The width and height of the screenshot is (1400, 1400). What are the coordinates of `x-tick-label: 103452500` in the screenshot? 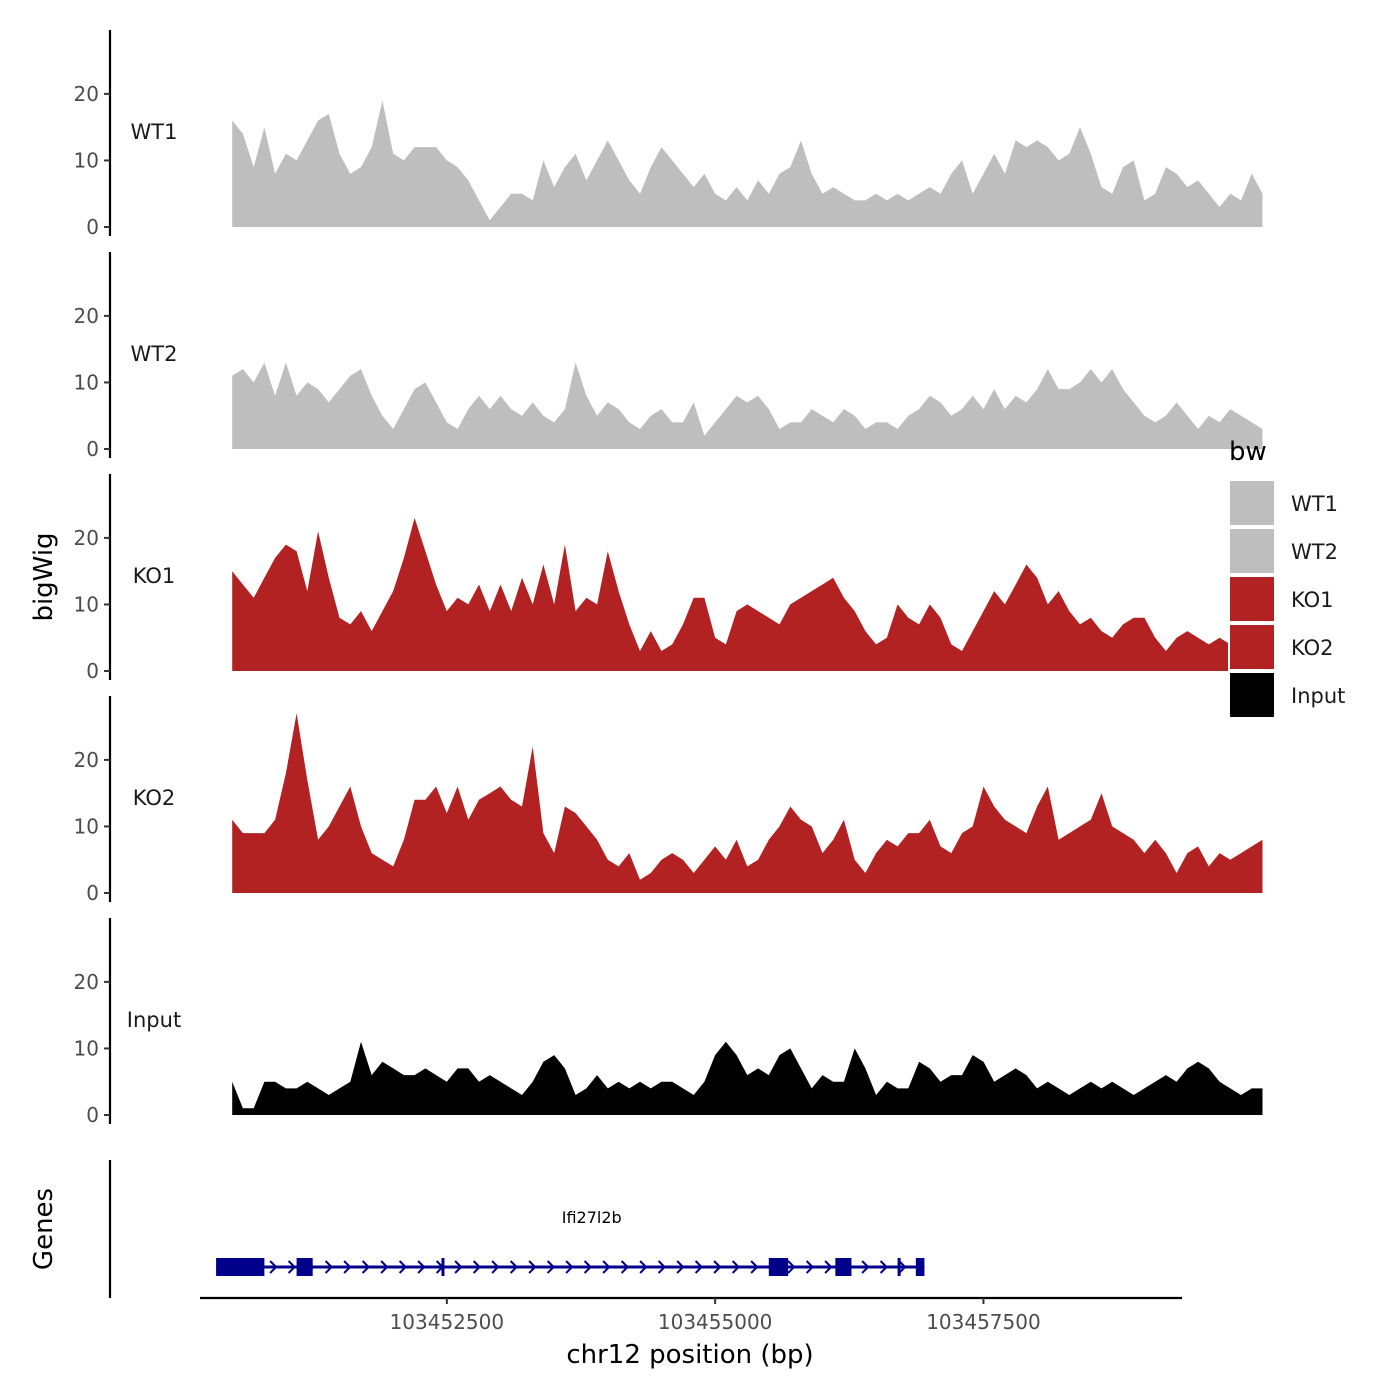 It's located at (447, 1322).